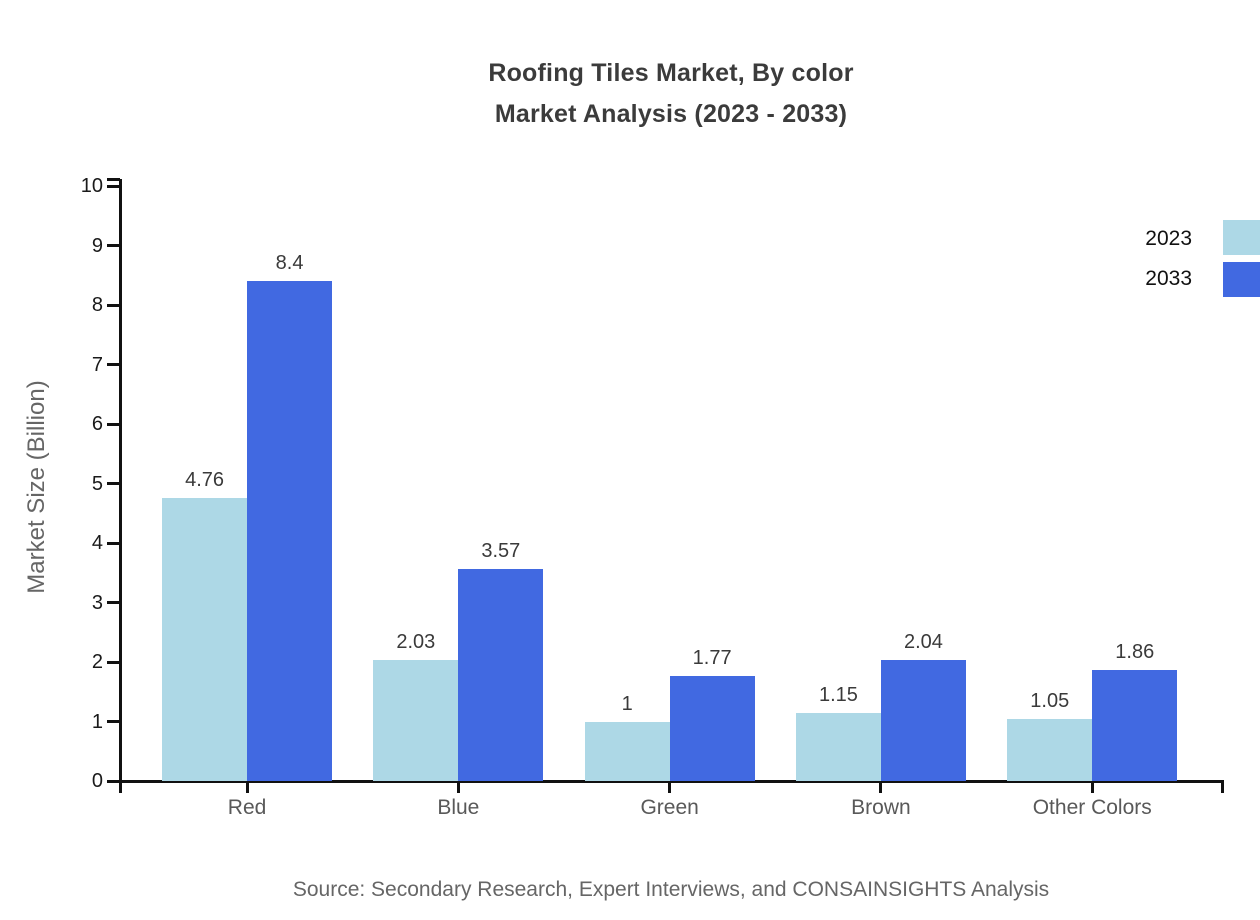  Describe the element at coordinates (458, 807) in the screenshot. I see `category-label-blue: Blue` at that location.